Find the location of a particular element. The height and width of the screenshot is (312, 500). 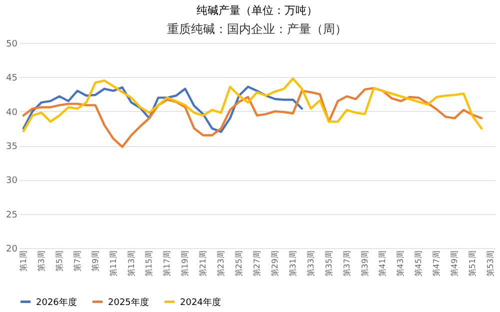

x-tick-label: 第47周 is located at coordinates (437, 263).